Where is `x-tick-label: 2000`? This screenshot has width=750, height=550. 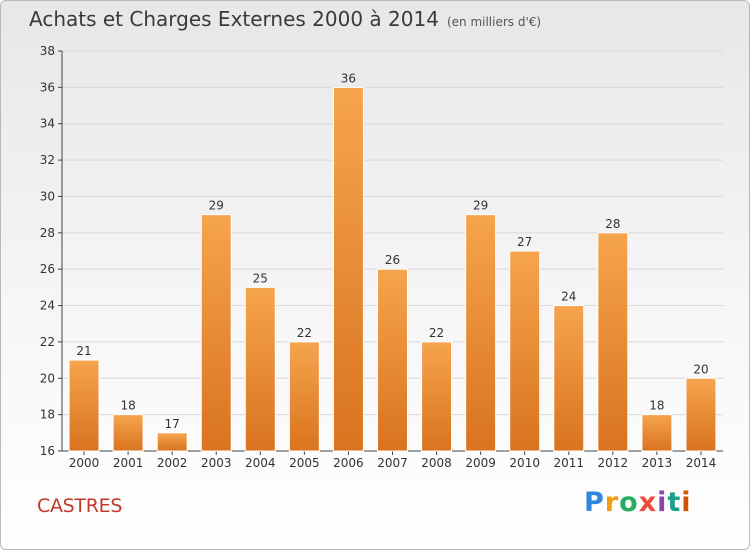 x-tick-label: 2000 is located at coordinates (84, 463).